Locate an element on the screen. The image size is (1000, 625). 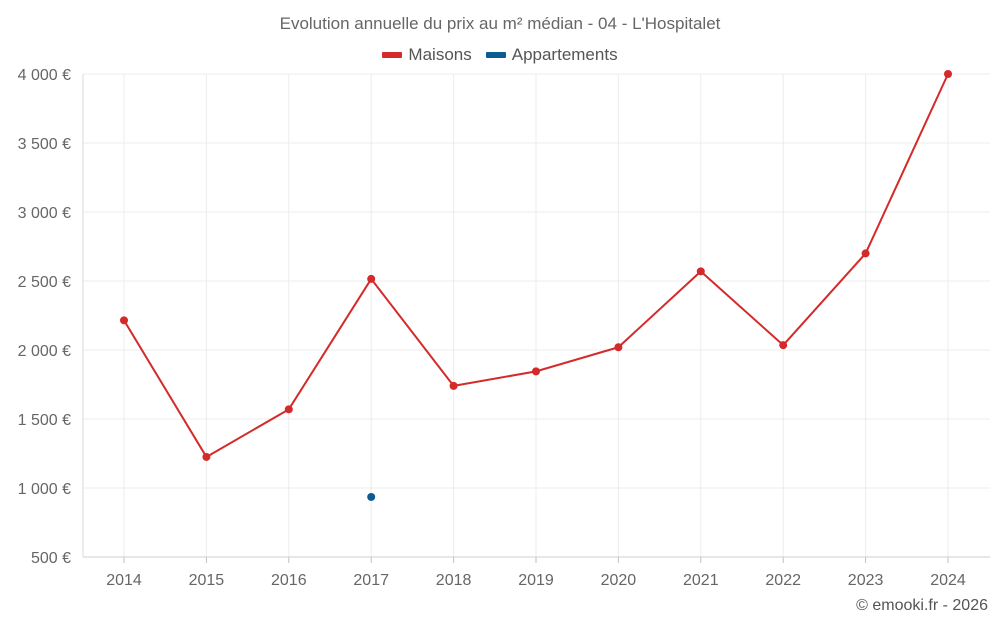
data-point-maisons-2019 is located at coordinates (536, 371).